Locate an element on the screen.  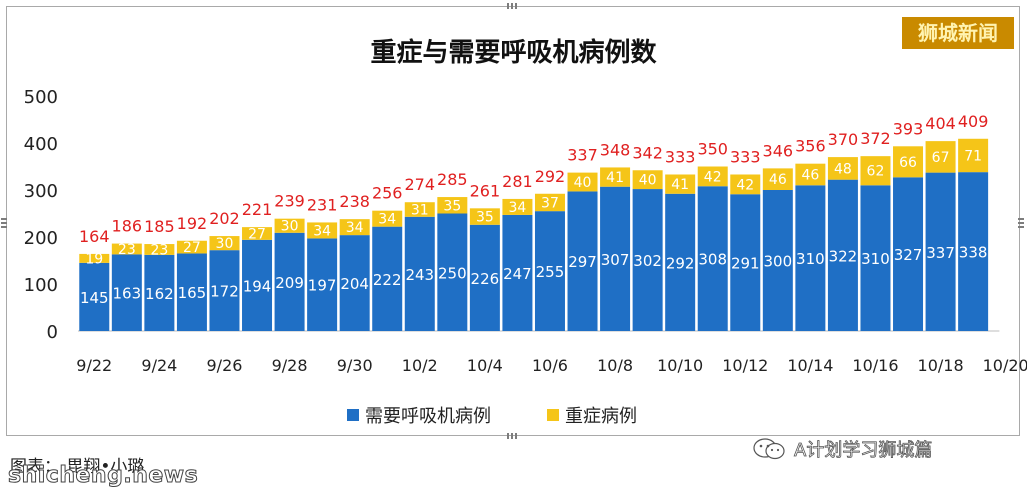
legend-item-severe: 重症病例 is located at coordinates (592, 415).